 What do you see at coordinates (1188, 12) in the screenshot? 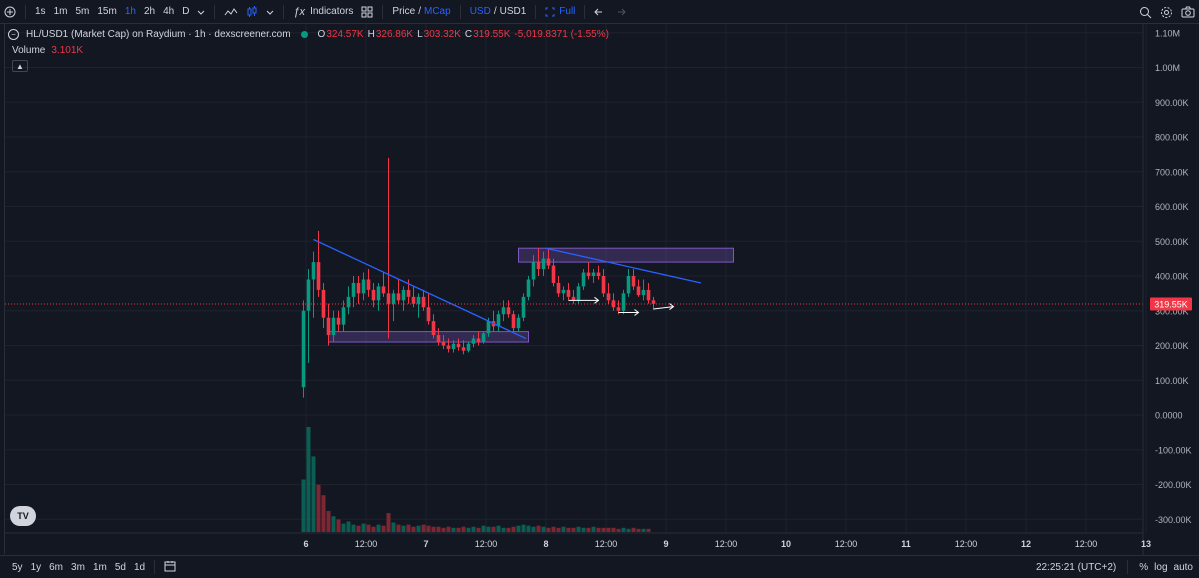
I see `camera-icon` at bounding box center [1188, 12].